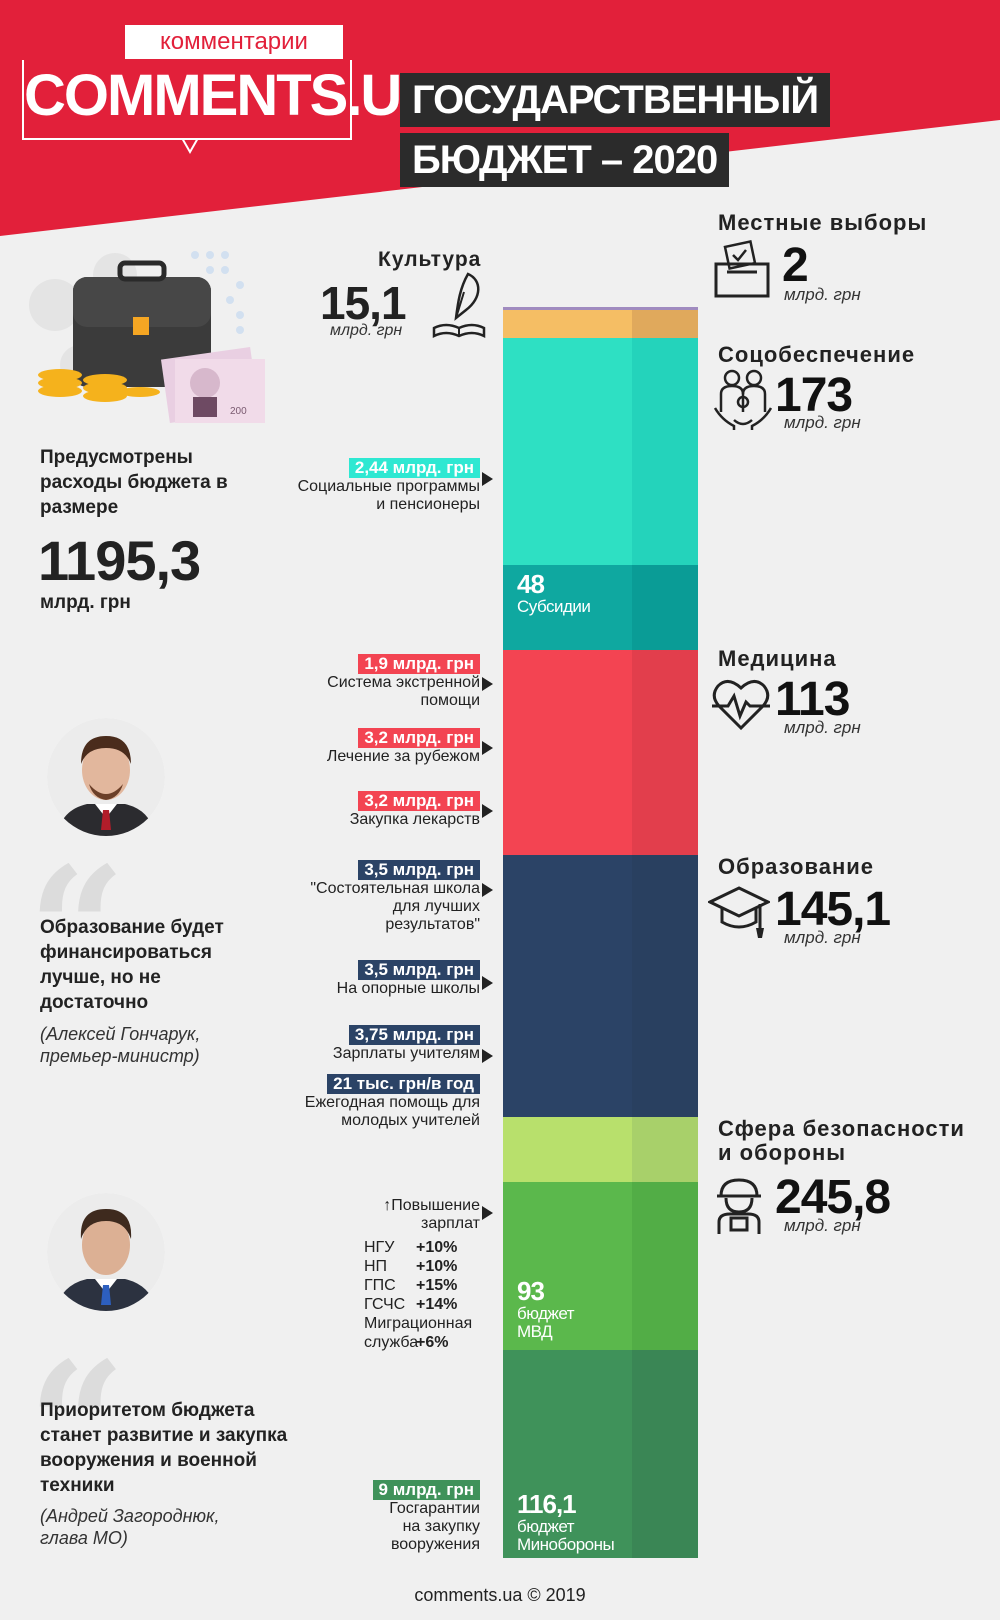 Image resolution: width=1000 pixels, height=1620 pixels. What do you see at coordinates (419, 664) in the screenshot?
I see `callout-tag: 1,9 млрд. грн` at bounding box center [419, 664].